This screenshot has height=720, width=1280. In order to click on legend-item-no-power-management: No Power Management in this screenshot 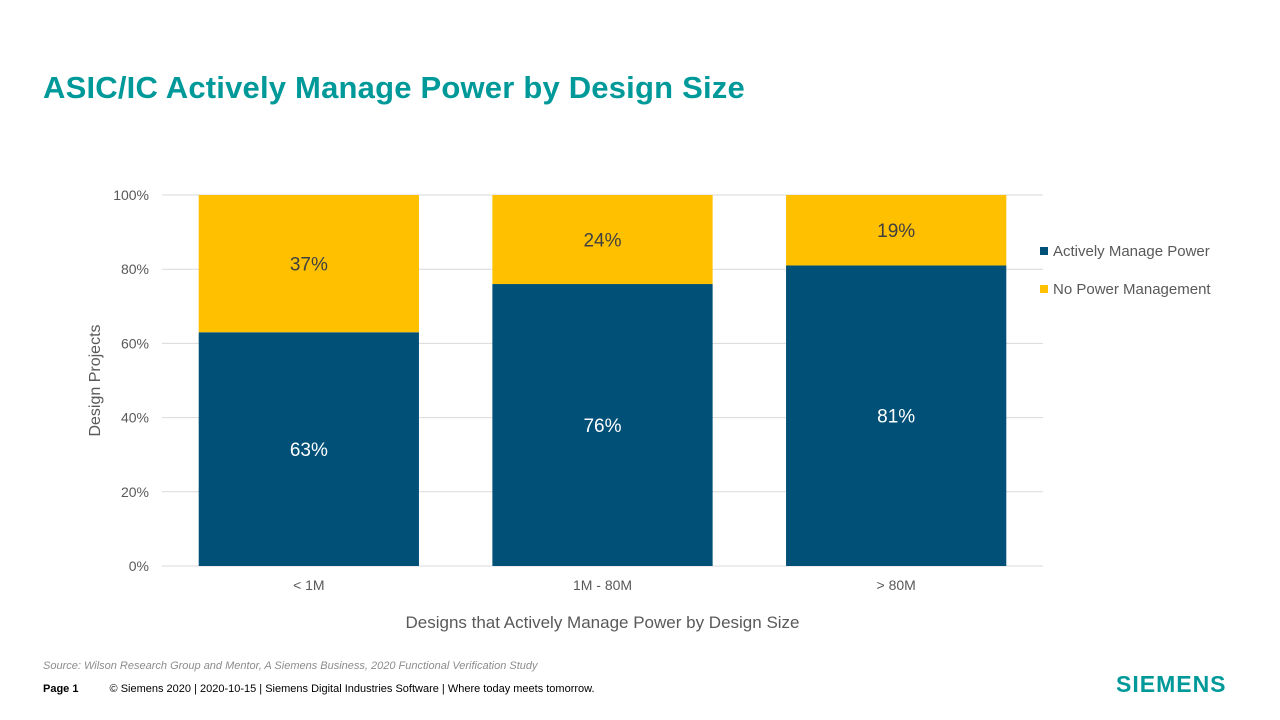, I will do `click(1125, 289)`.